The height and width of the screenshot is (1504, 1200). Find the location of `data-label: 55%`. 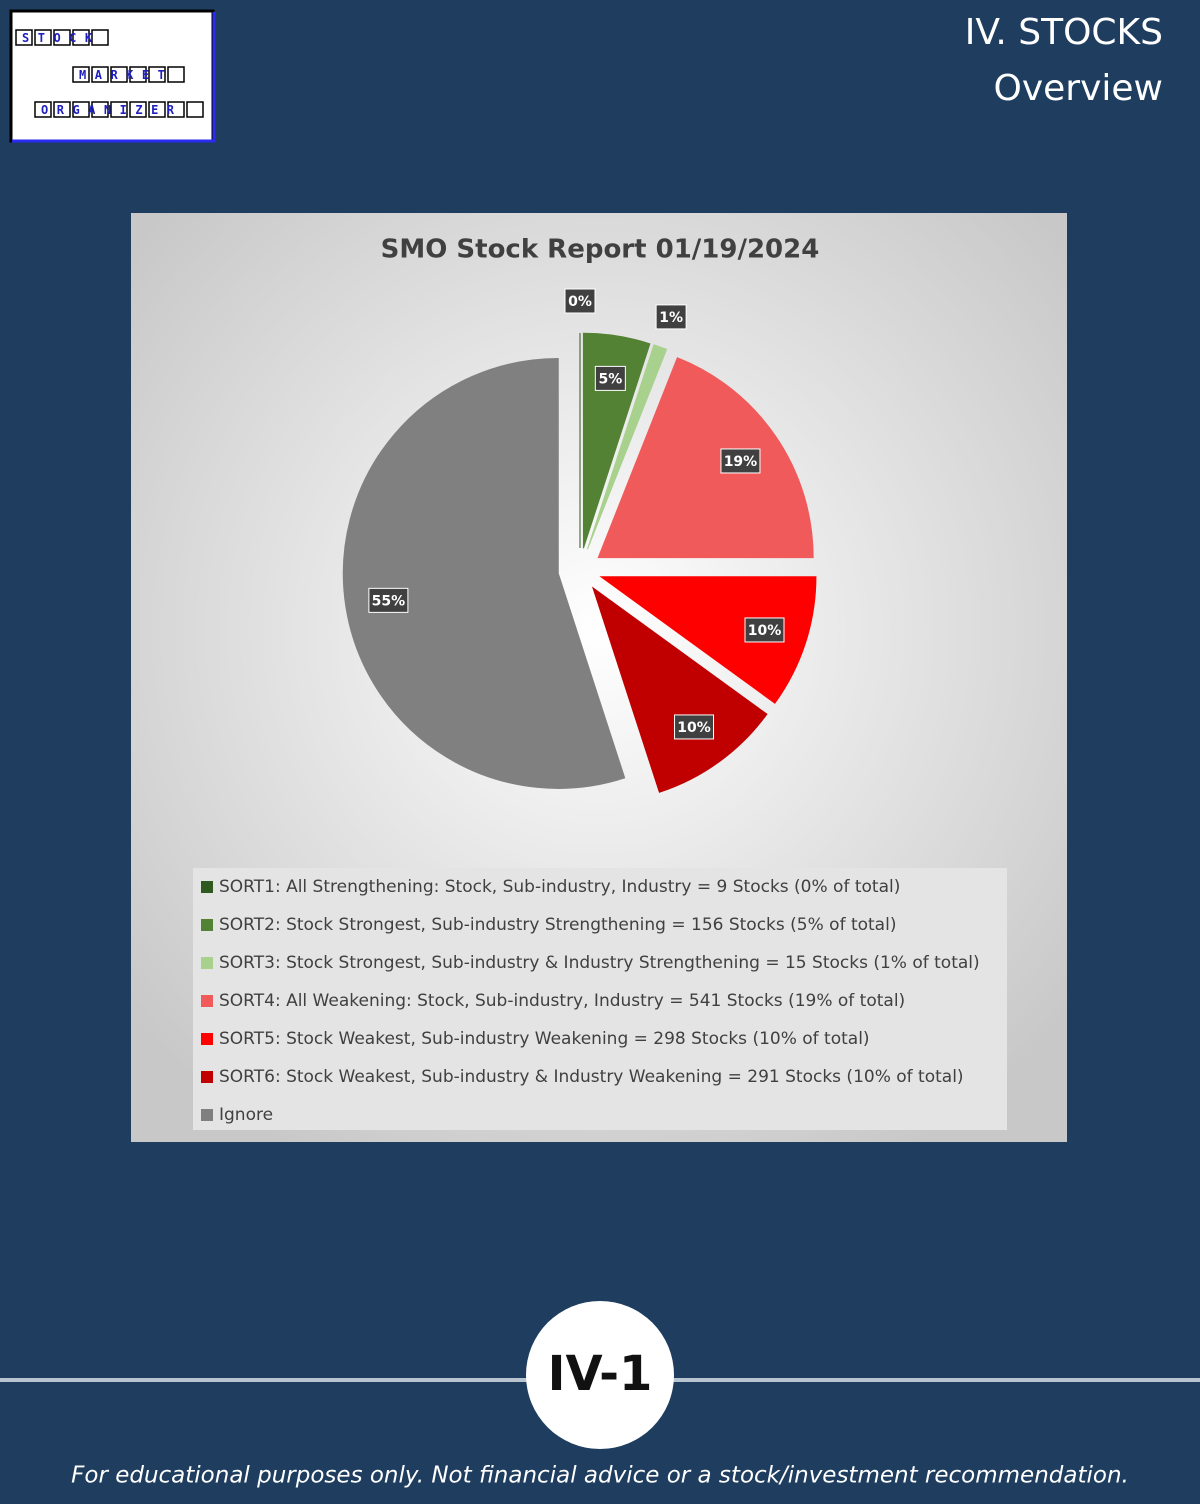

data-label: 55% is located at coordinates (389, 601).